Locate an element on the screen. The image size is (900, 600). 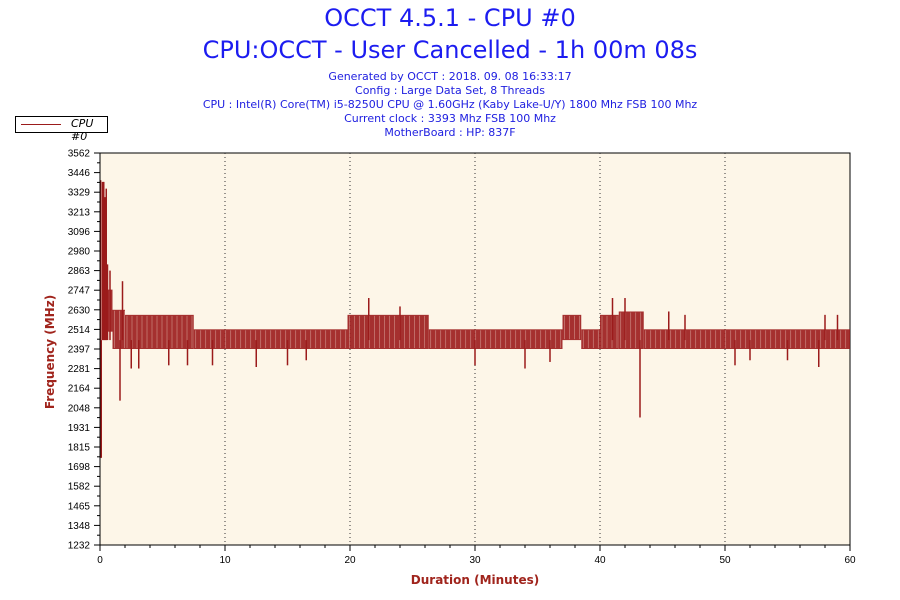
y-tick-label: 1582 is located at coordinates (79, 487).